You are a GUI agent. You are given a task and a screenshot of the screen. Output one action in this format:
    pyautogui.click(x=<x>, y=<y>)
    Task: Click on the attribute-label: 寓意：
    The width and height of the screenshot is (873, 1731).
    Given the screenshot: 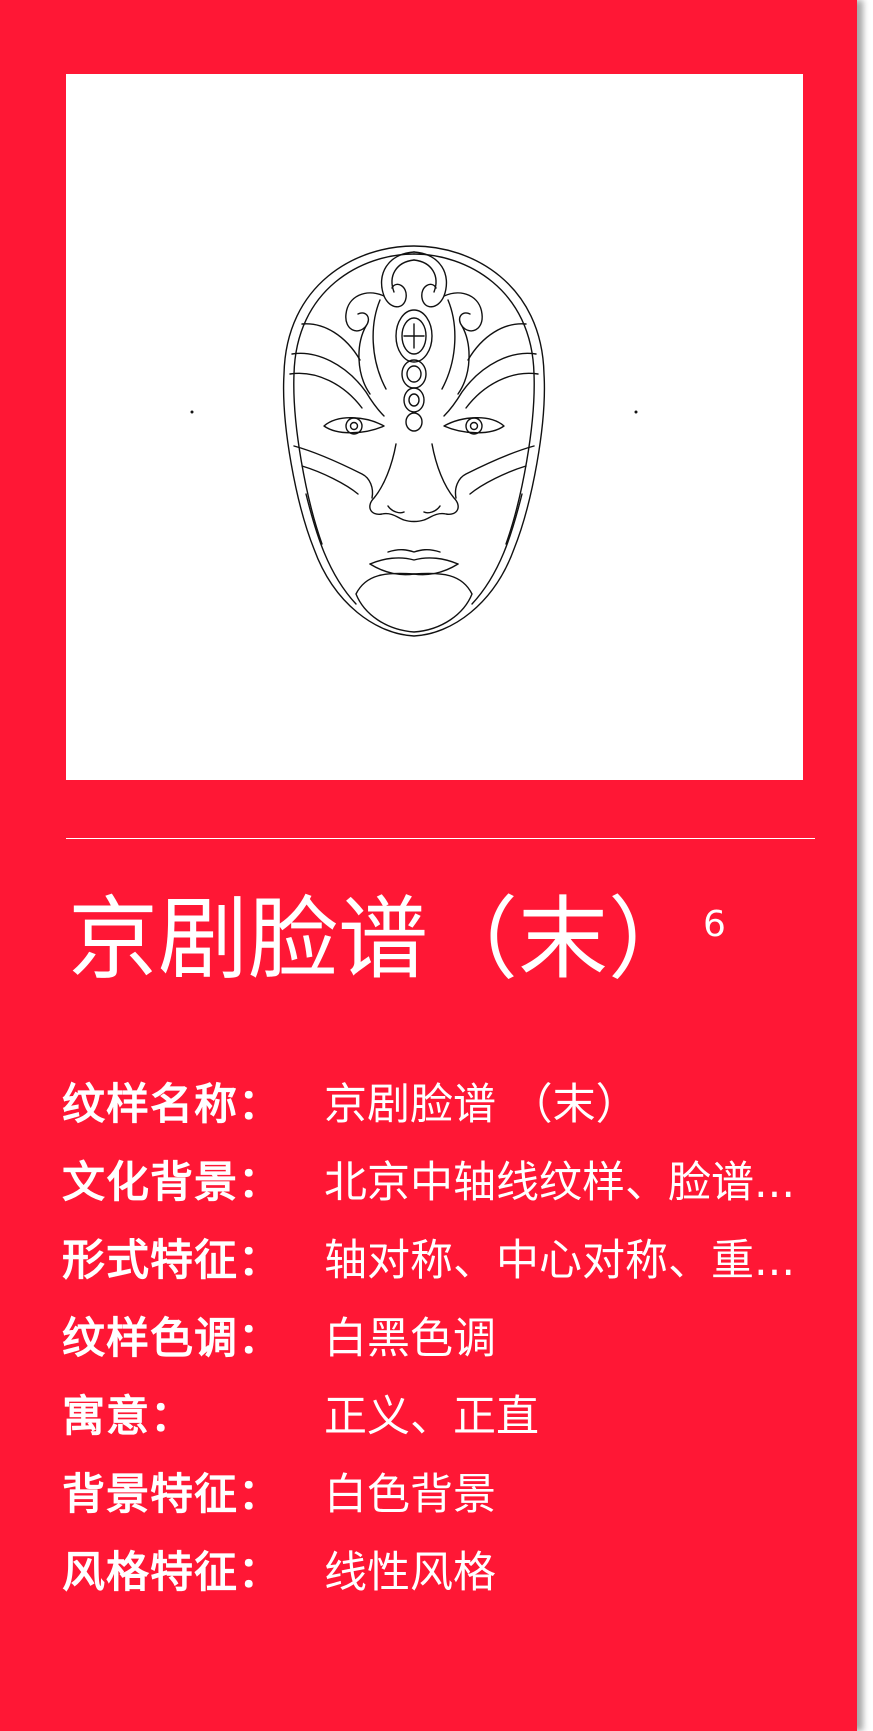 What is the action you would take?
    pyautogui.click(x=128, y=1417)
    